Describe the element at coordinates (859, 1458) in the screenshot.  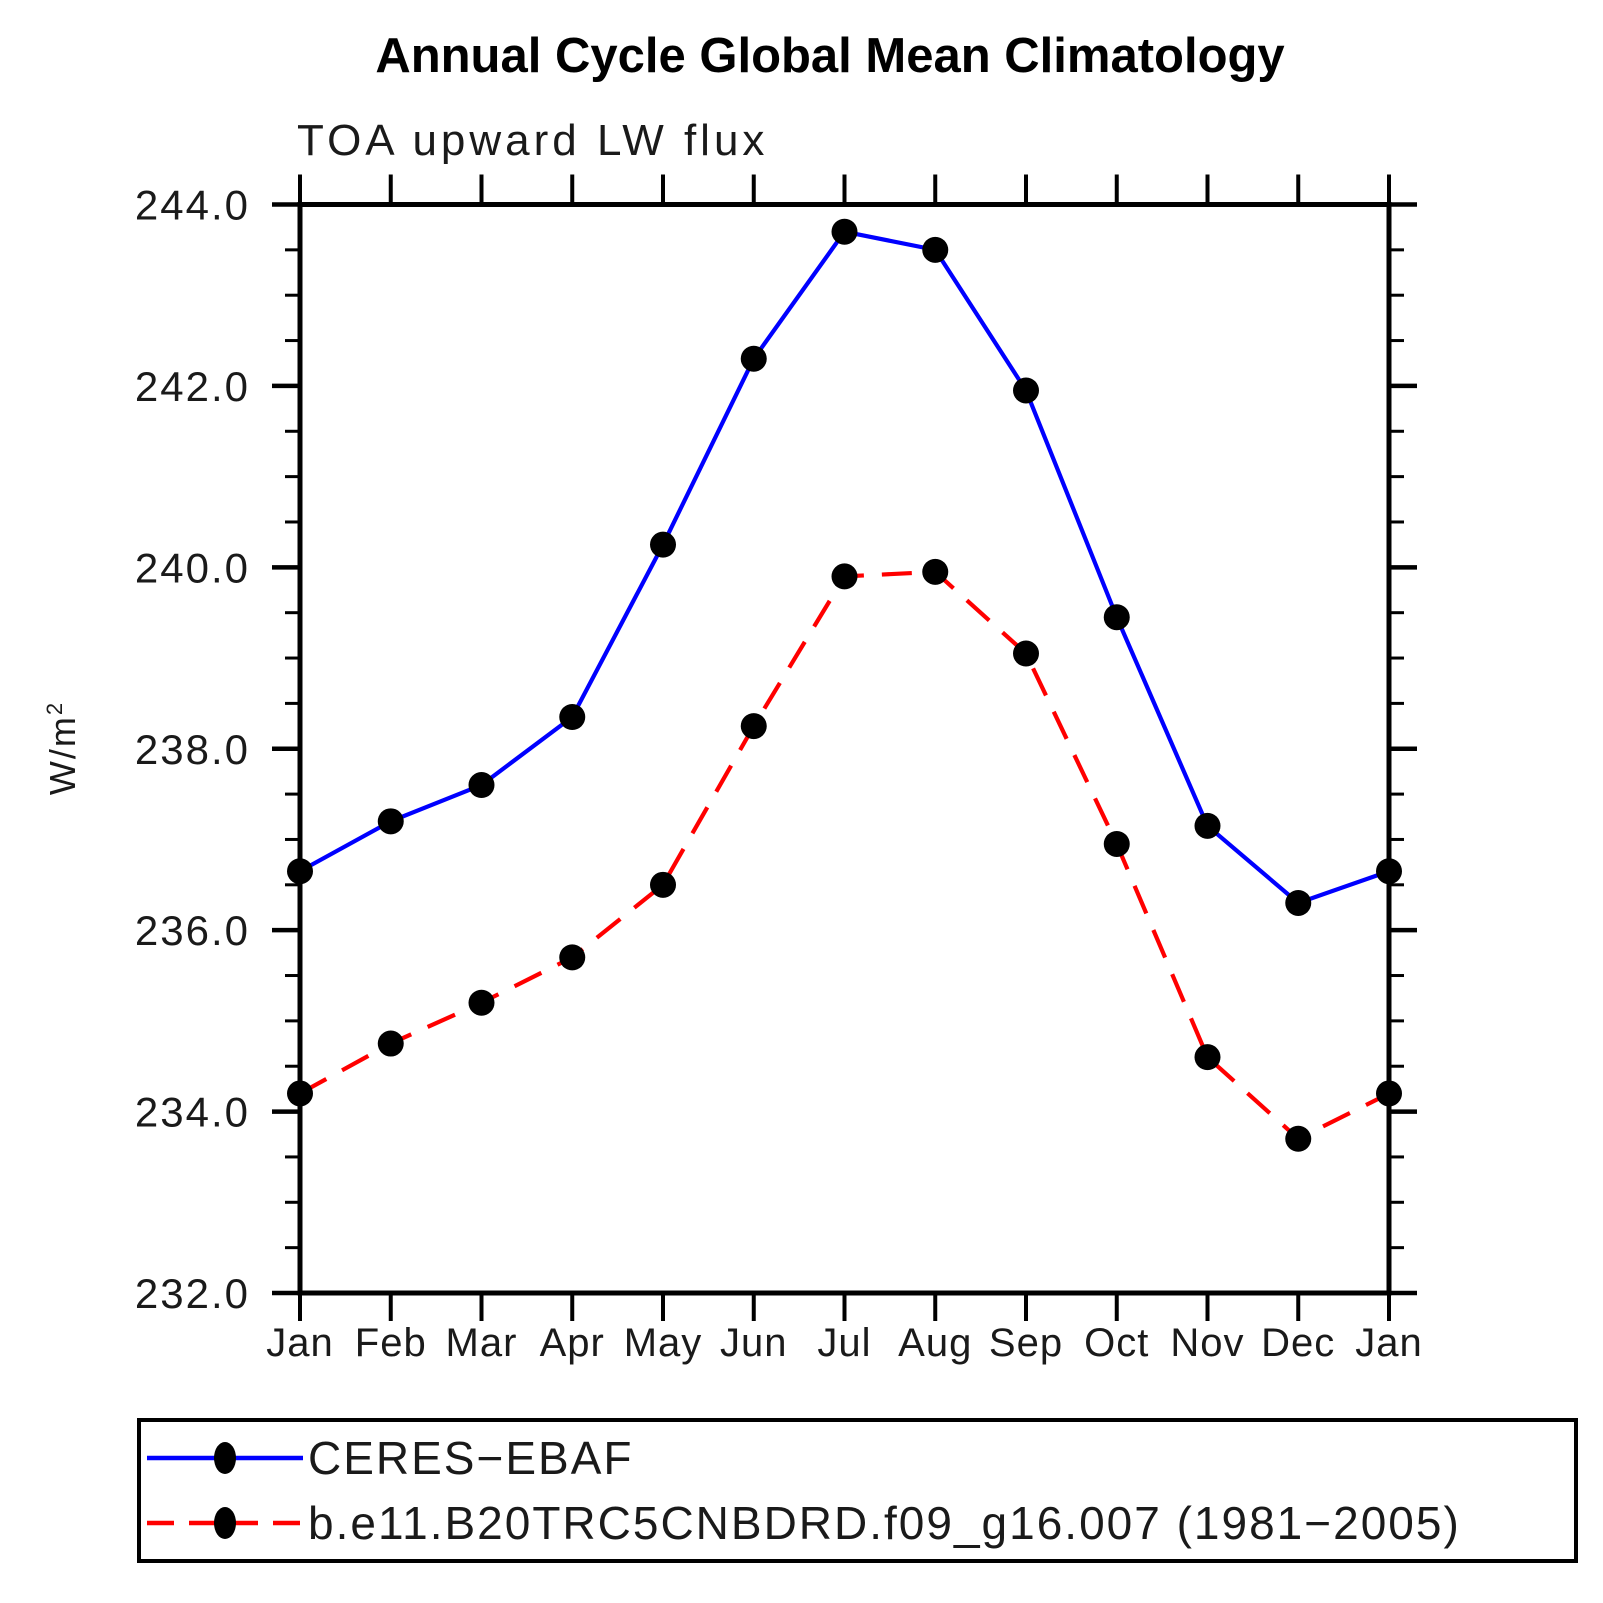
I see `legend-item-ceres-ebaf: CERES−EBAF` at that location.